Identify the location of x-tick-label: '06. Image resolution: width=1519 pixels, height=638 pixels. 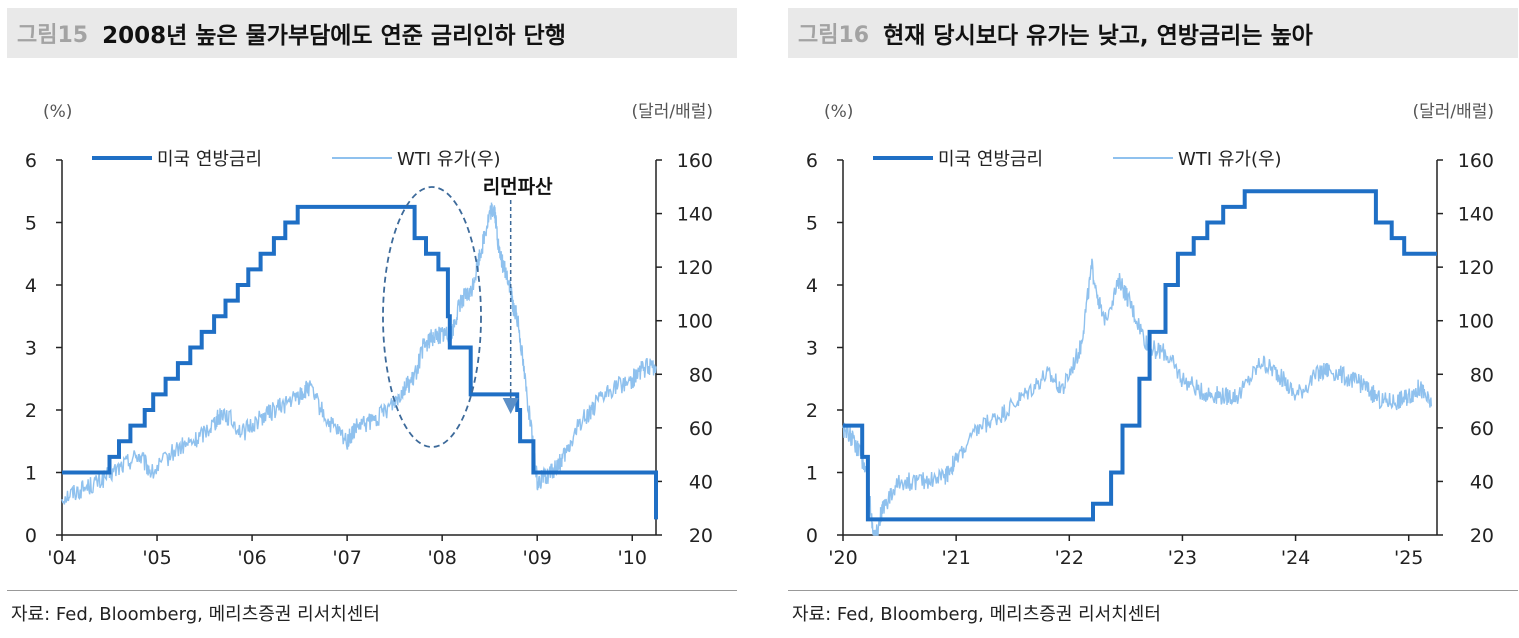
(251, 558).